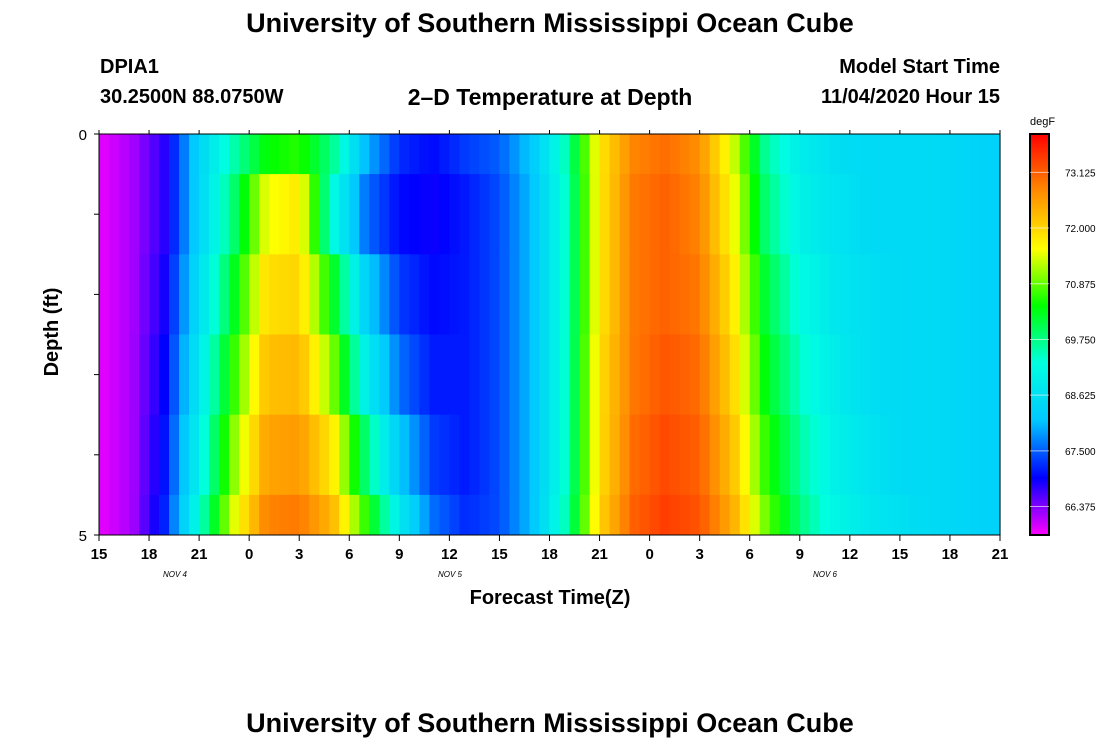 Image resolution: width=1100 pixels, height=750 pixels. Describe the element at coordinates (910, 97) in the screenshot. I see `model-start-date: 11/04/2020 Hour 15` at that location.